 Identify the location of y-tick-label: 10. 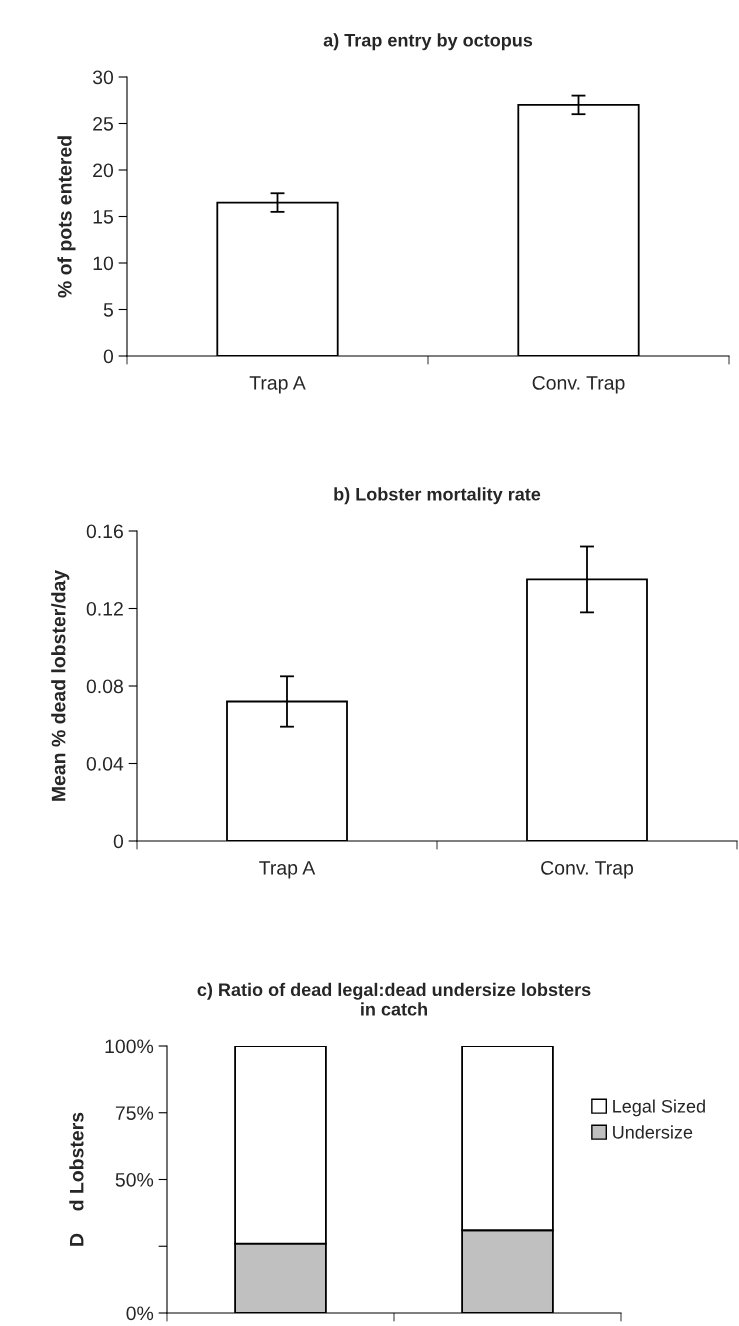
(103, 263).